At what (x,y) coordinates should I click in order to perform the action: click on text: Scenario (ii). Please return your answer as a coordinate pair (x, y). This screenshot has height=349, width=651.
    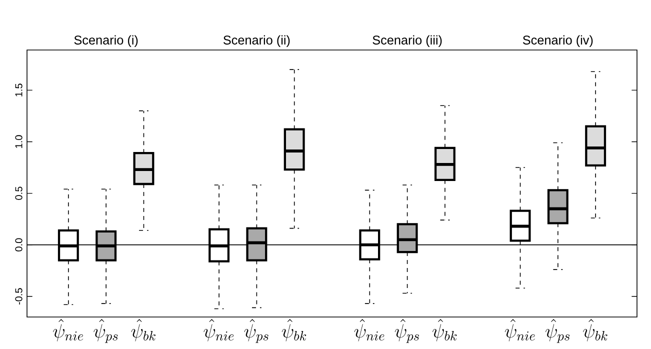
    Looking at the image, I should click on (256, 41).